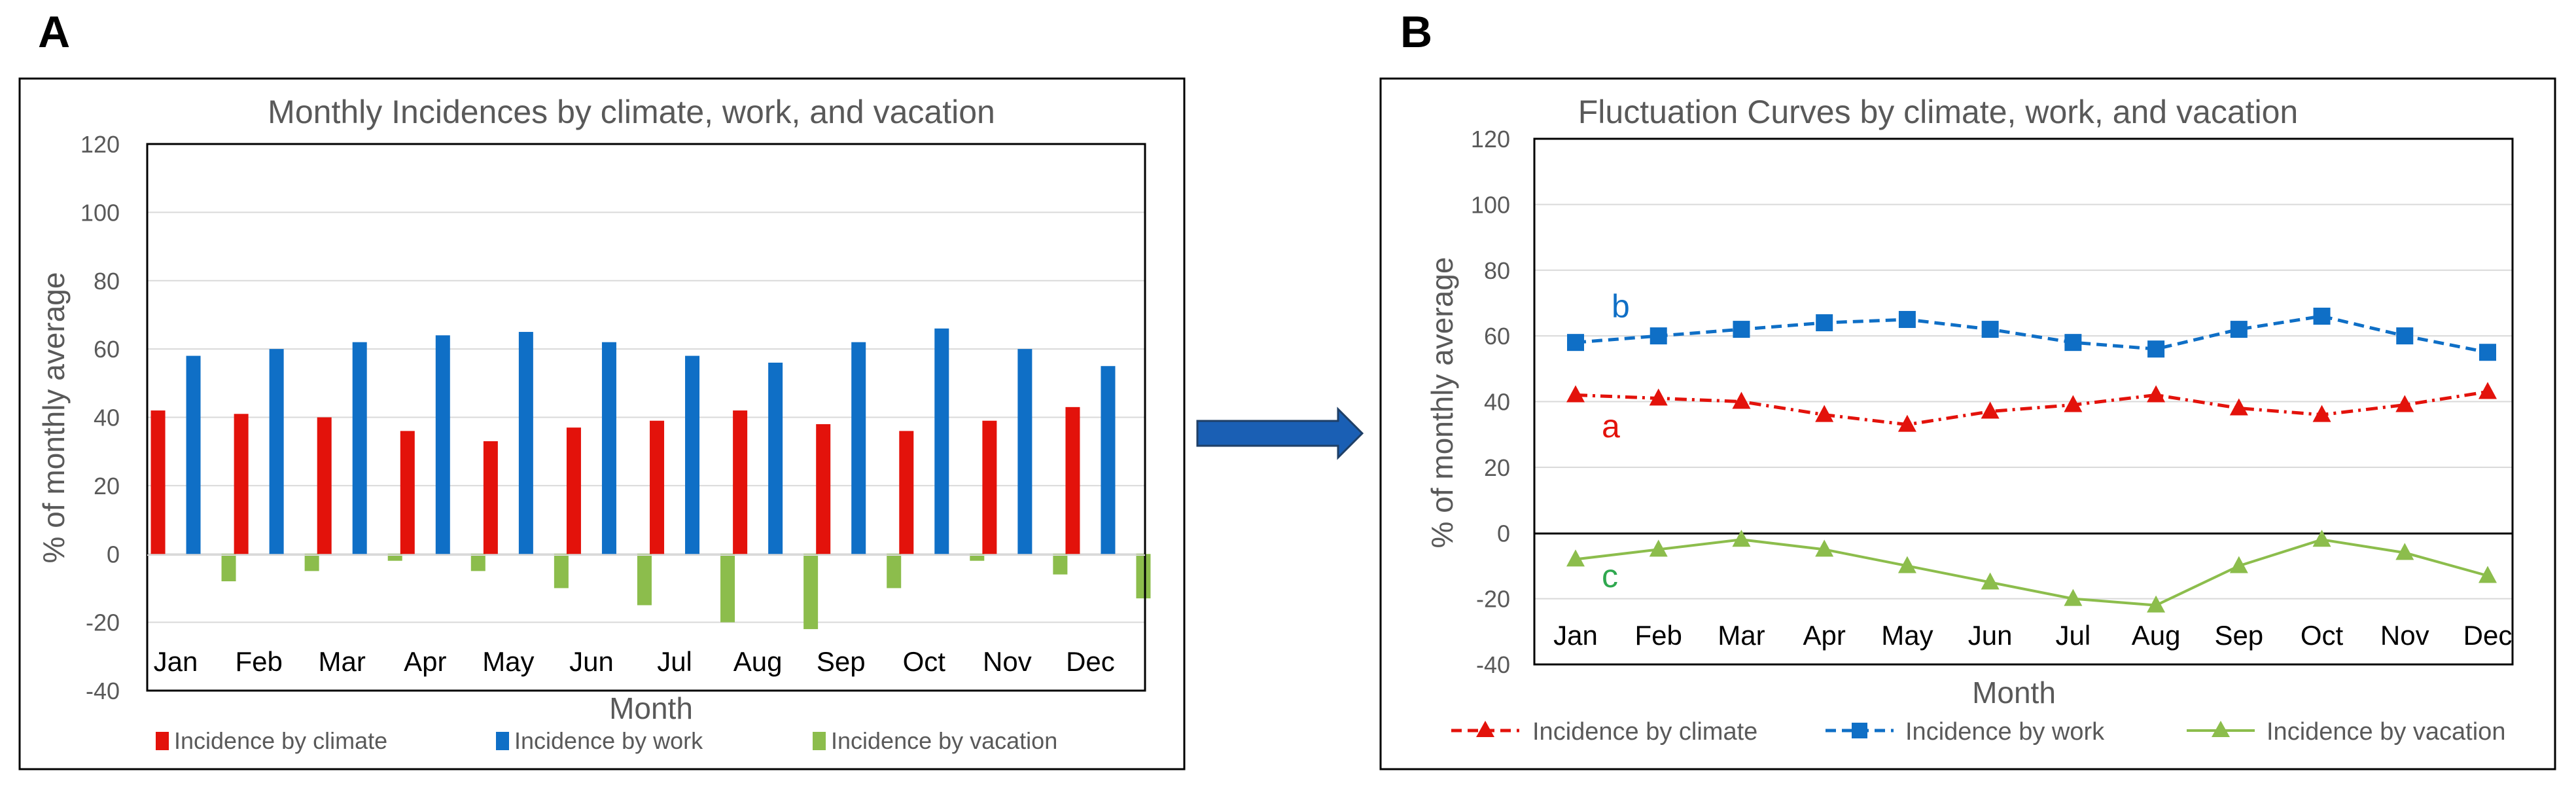  Describe the element at coordinates (1825, 635) in the screenshot. I see `chart-b-xtick-label: Apr` at that location.